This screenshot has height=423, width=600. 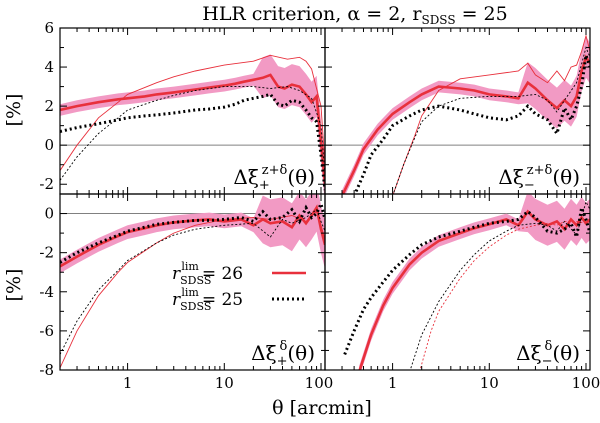 I want to click on plot-area, so click(x=192, y=124).